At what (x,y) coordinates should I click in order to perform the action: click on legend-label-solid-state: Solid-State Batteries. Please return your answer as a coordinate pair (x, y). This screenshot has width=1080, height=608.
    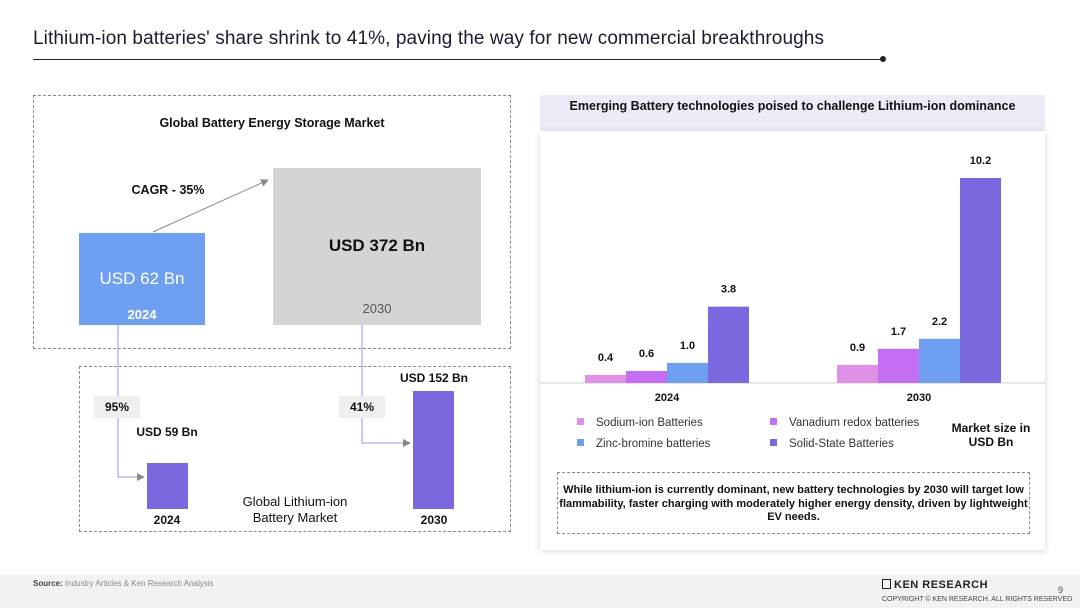
    Looking at the image, I should click on (841, 444).